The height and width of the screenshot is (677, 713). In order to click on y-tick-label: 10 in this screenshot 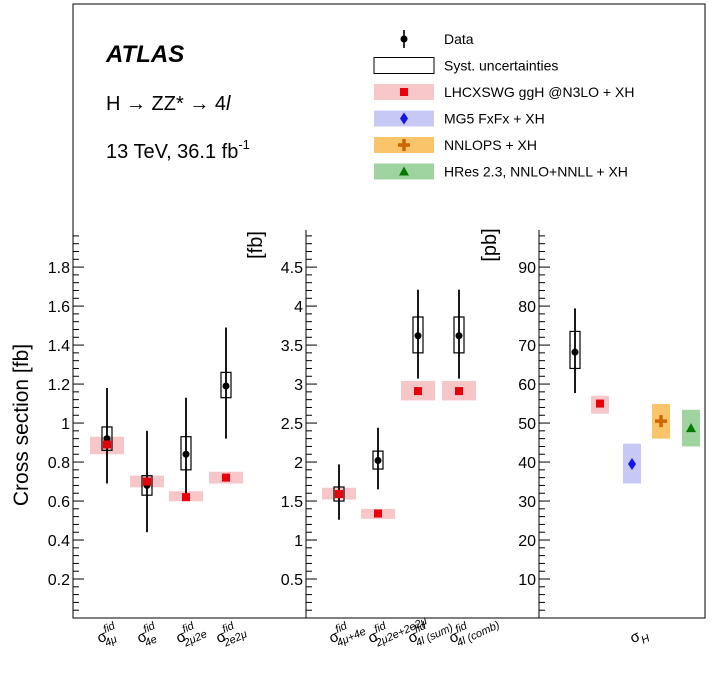, I will do `click(527, 580)`.